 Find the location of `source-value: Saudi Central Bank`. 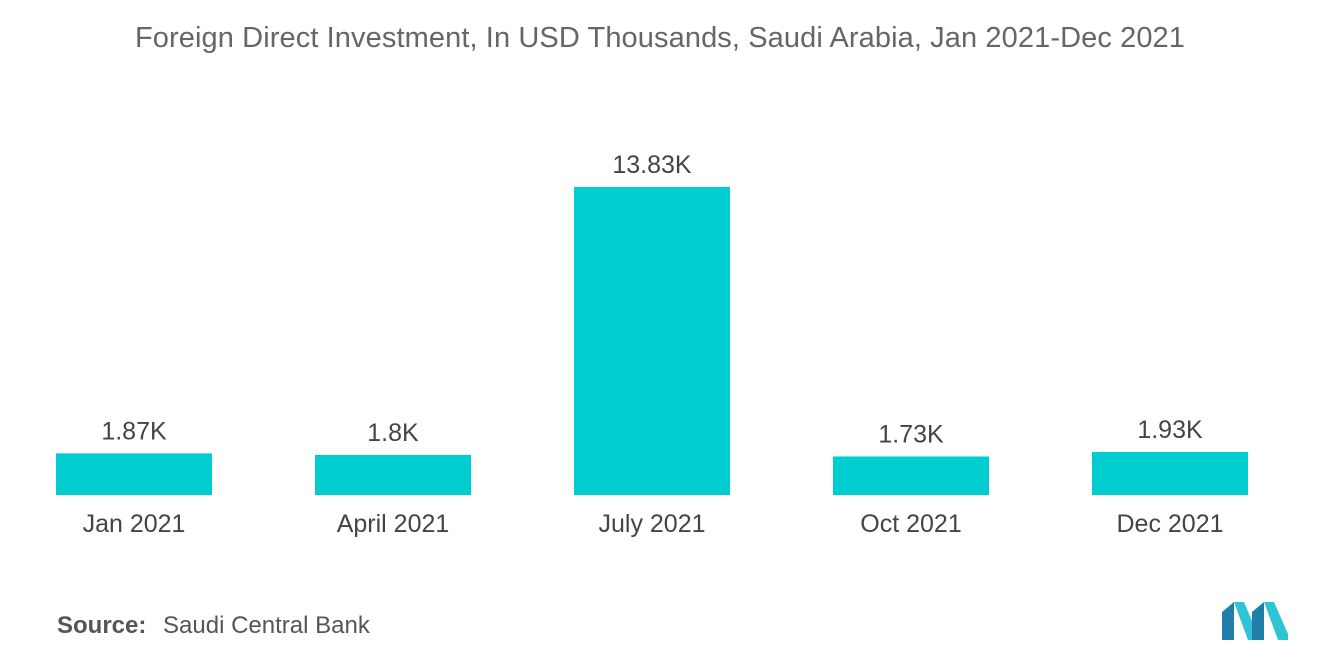

source-value: Saudi Central Bank is located at coordinates (266, 625).